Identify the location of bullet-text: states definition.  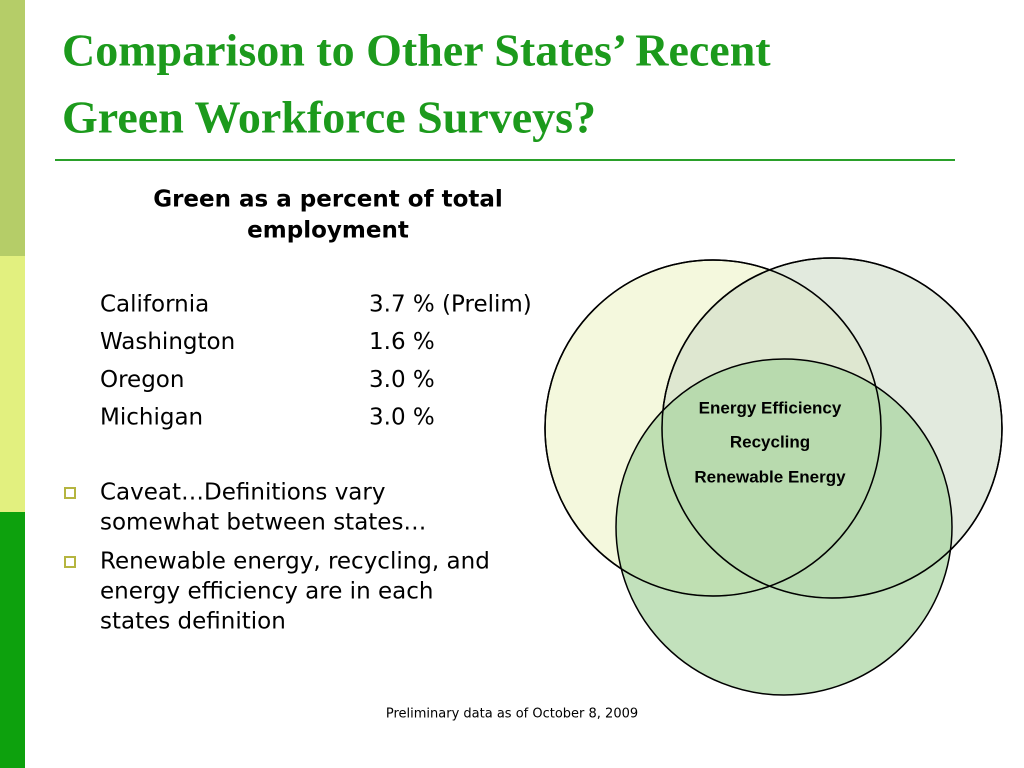
(193, 622).